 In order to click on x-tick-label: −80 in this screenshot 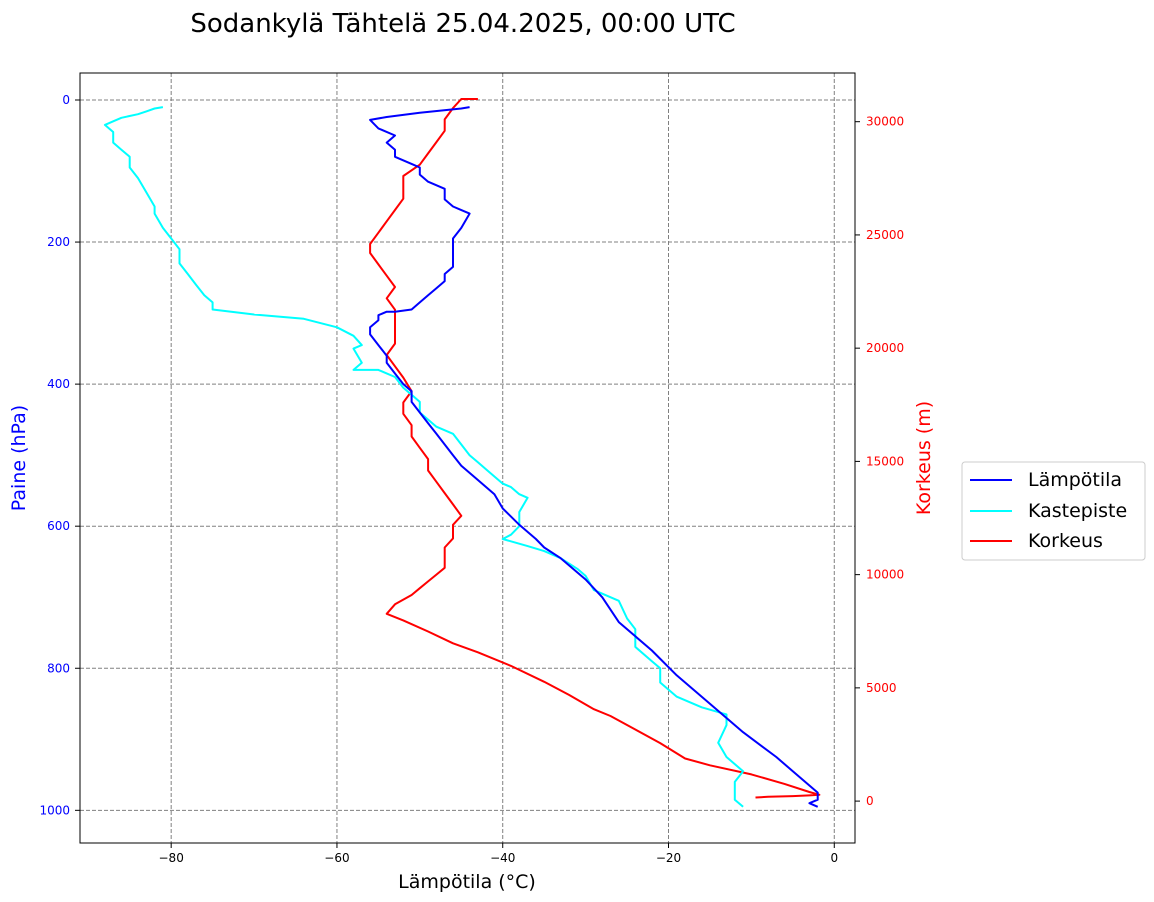, I will do `click(171, 858)`.